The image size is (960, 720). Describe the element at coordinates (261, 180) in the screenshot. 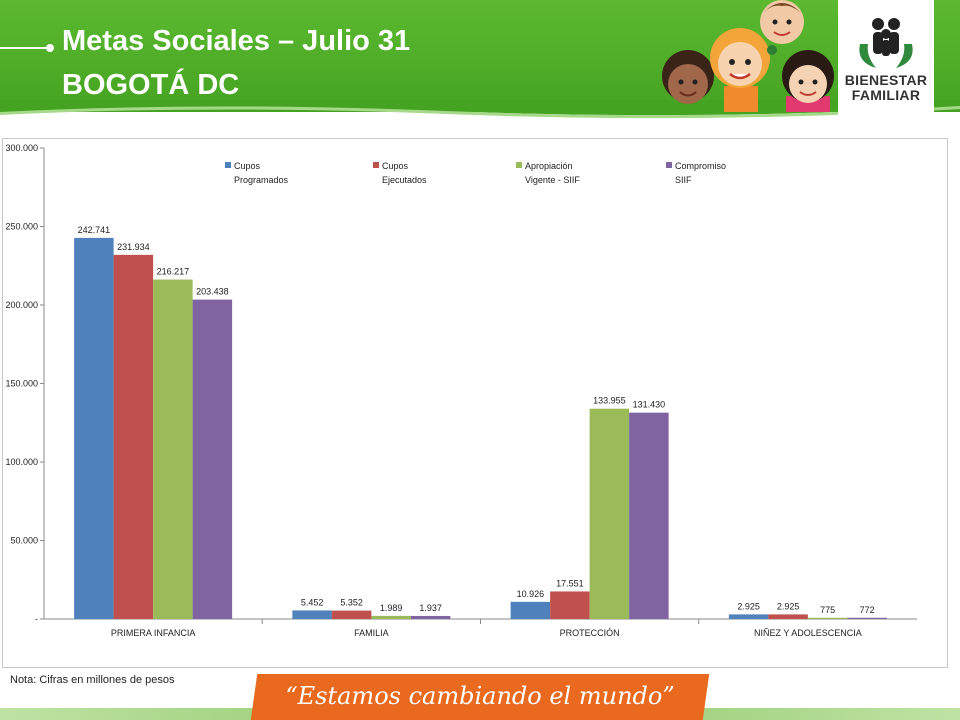

I see `legend-label: Programados` at that location.